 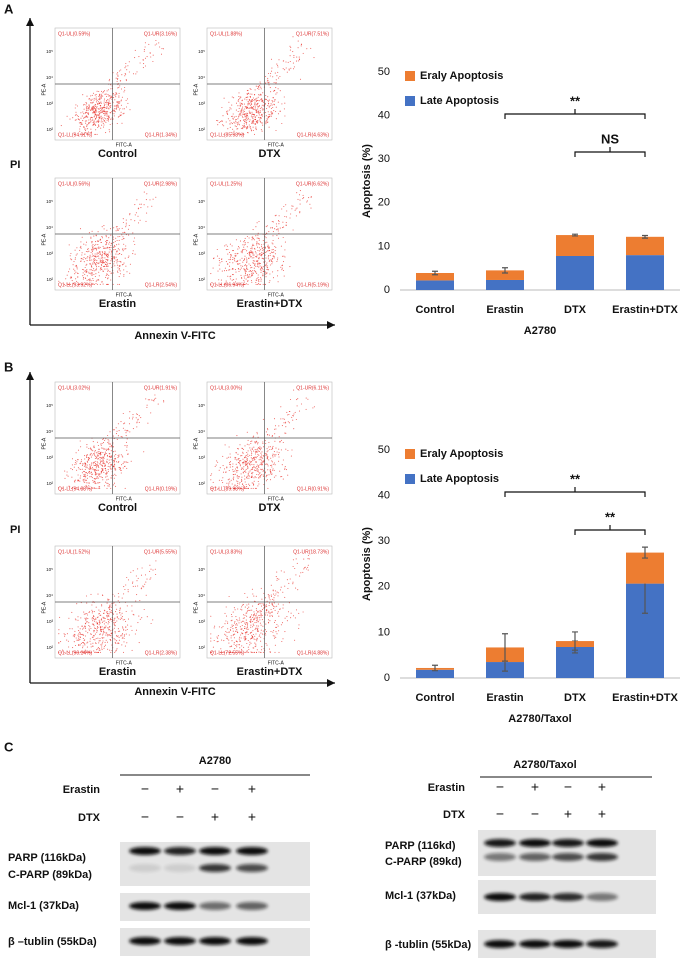 I want to click on y-tick-label: 30, so click(x=384, y=159).